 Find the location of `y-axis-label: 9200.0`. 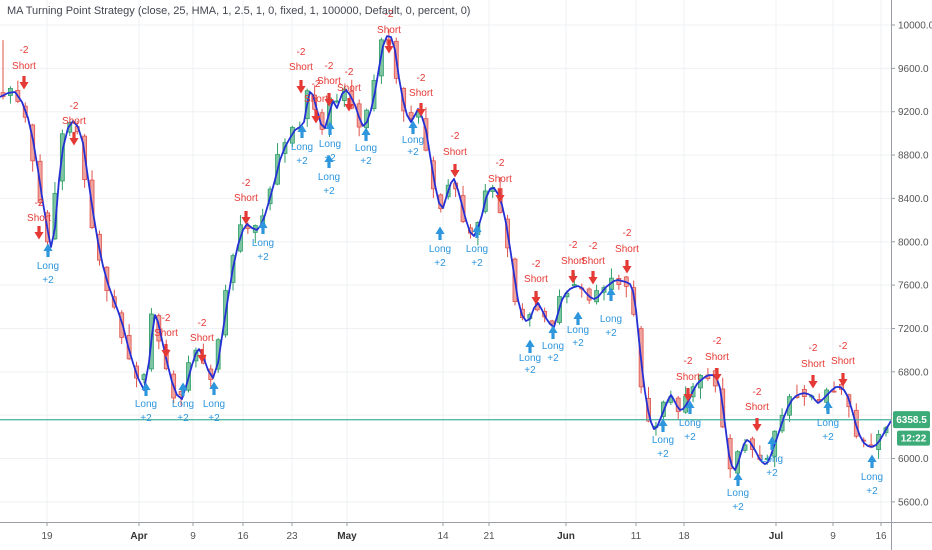

y-axis-label: 9200.0 is located at coordinates (913, 112).